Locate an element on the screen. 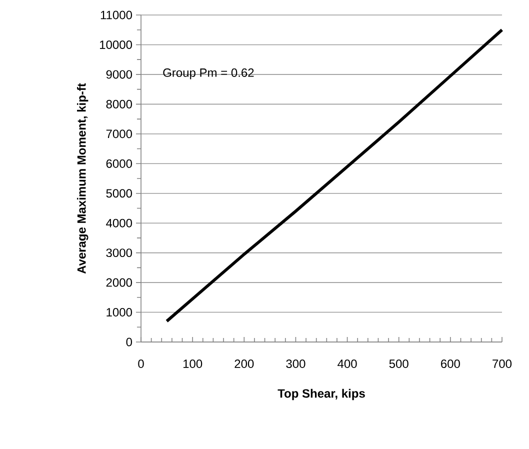 The image size is (529, 449). y-tick-label: 4000 is located at coordinates (119, 223).